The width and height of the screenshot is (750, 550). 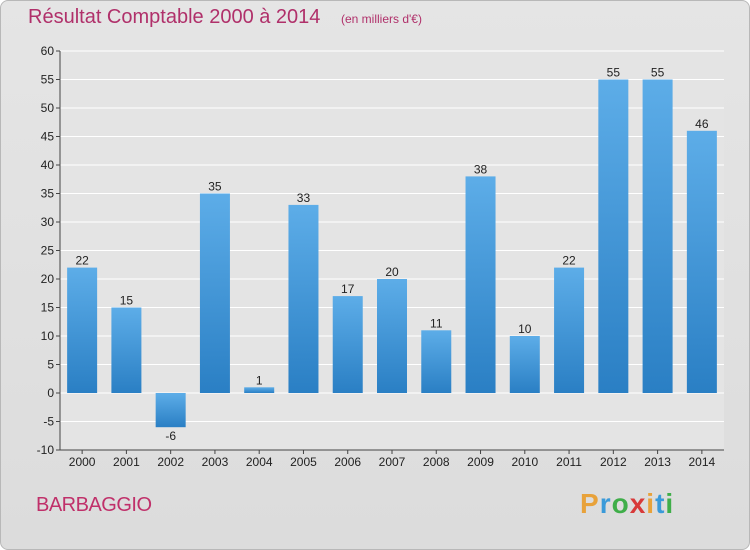 I want to click on bar-2009, so click(x=480, y=284).